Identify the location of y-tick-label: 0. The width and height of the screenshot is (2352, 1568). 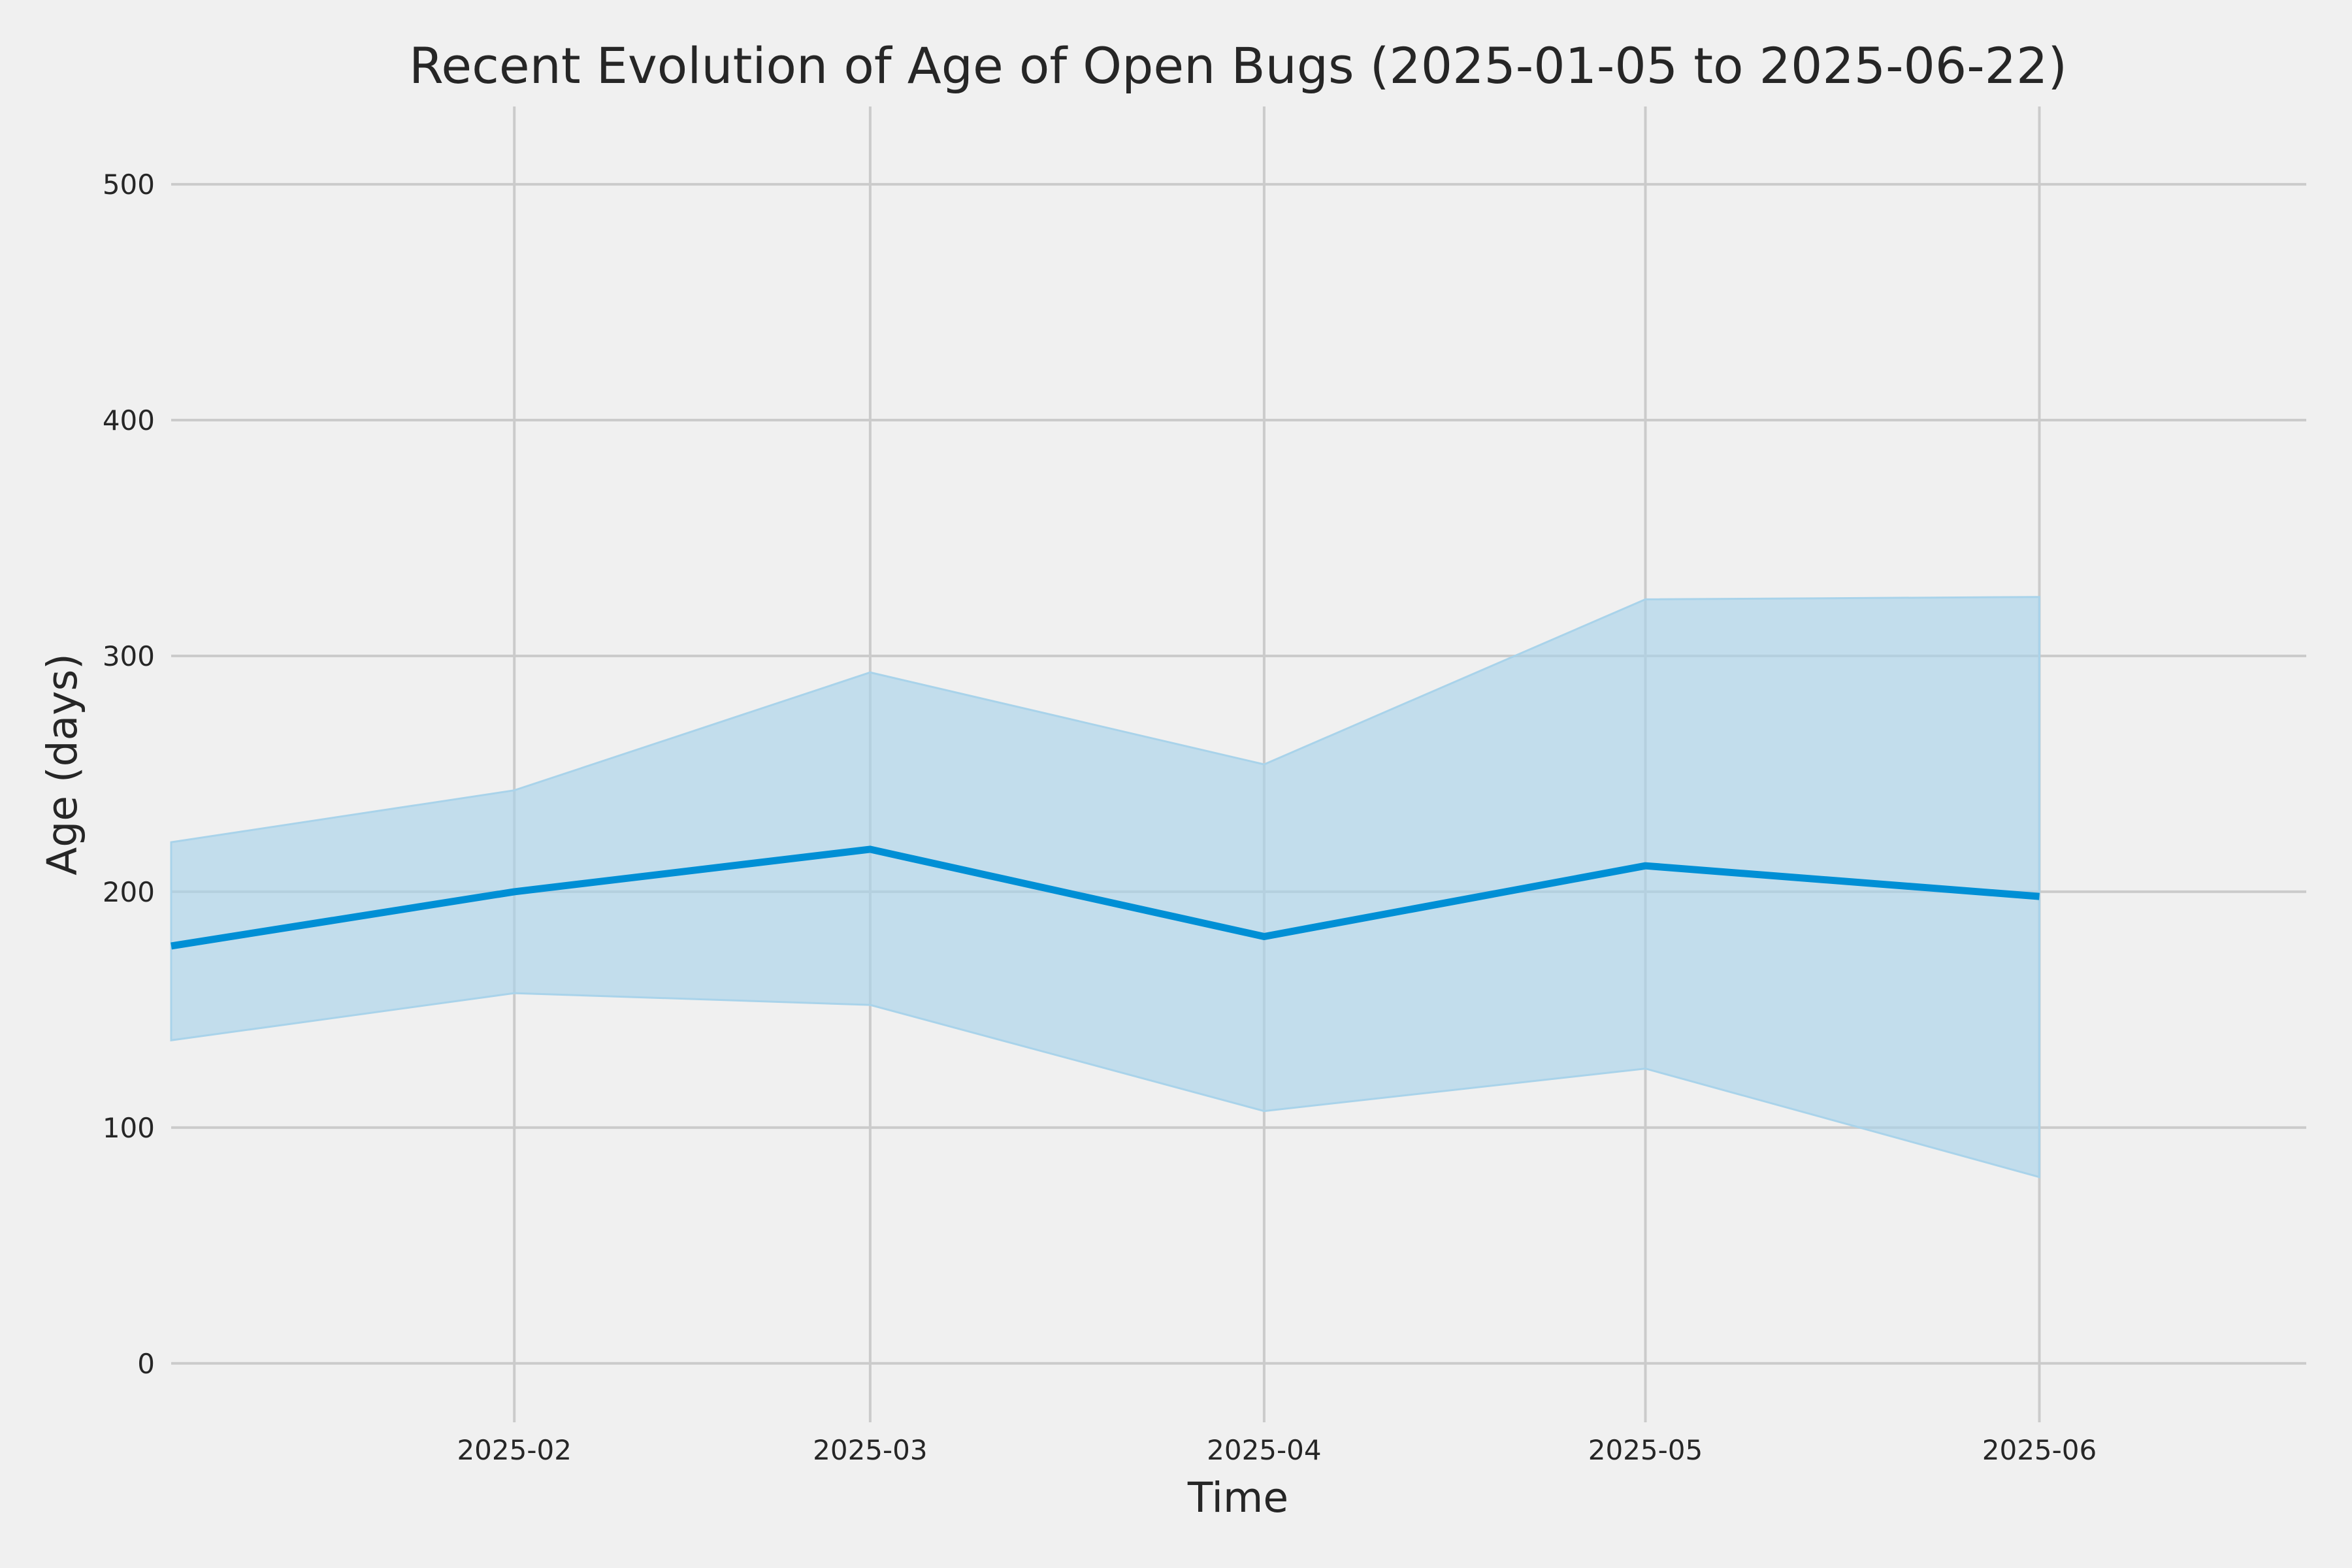
(146, 1364).